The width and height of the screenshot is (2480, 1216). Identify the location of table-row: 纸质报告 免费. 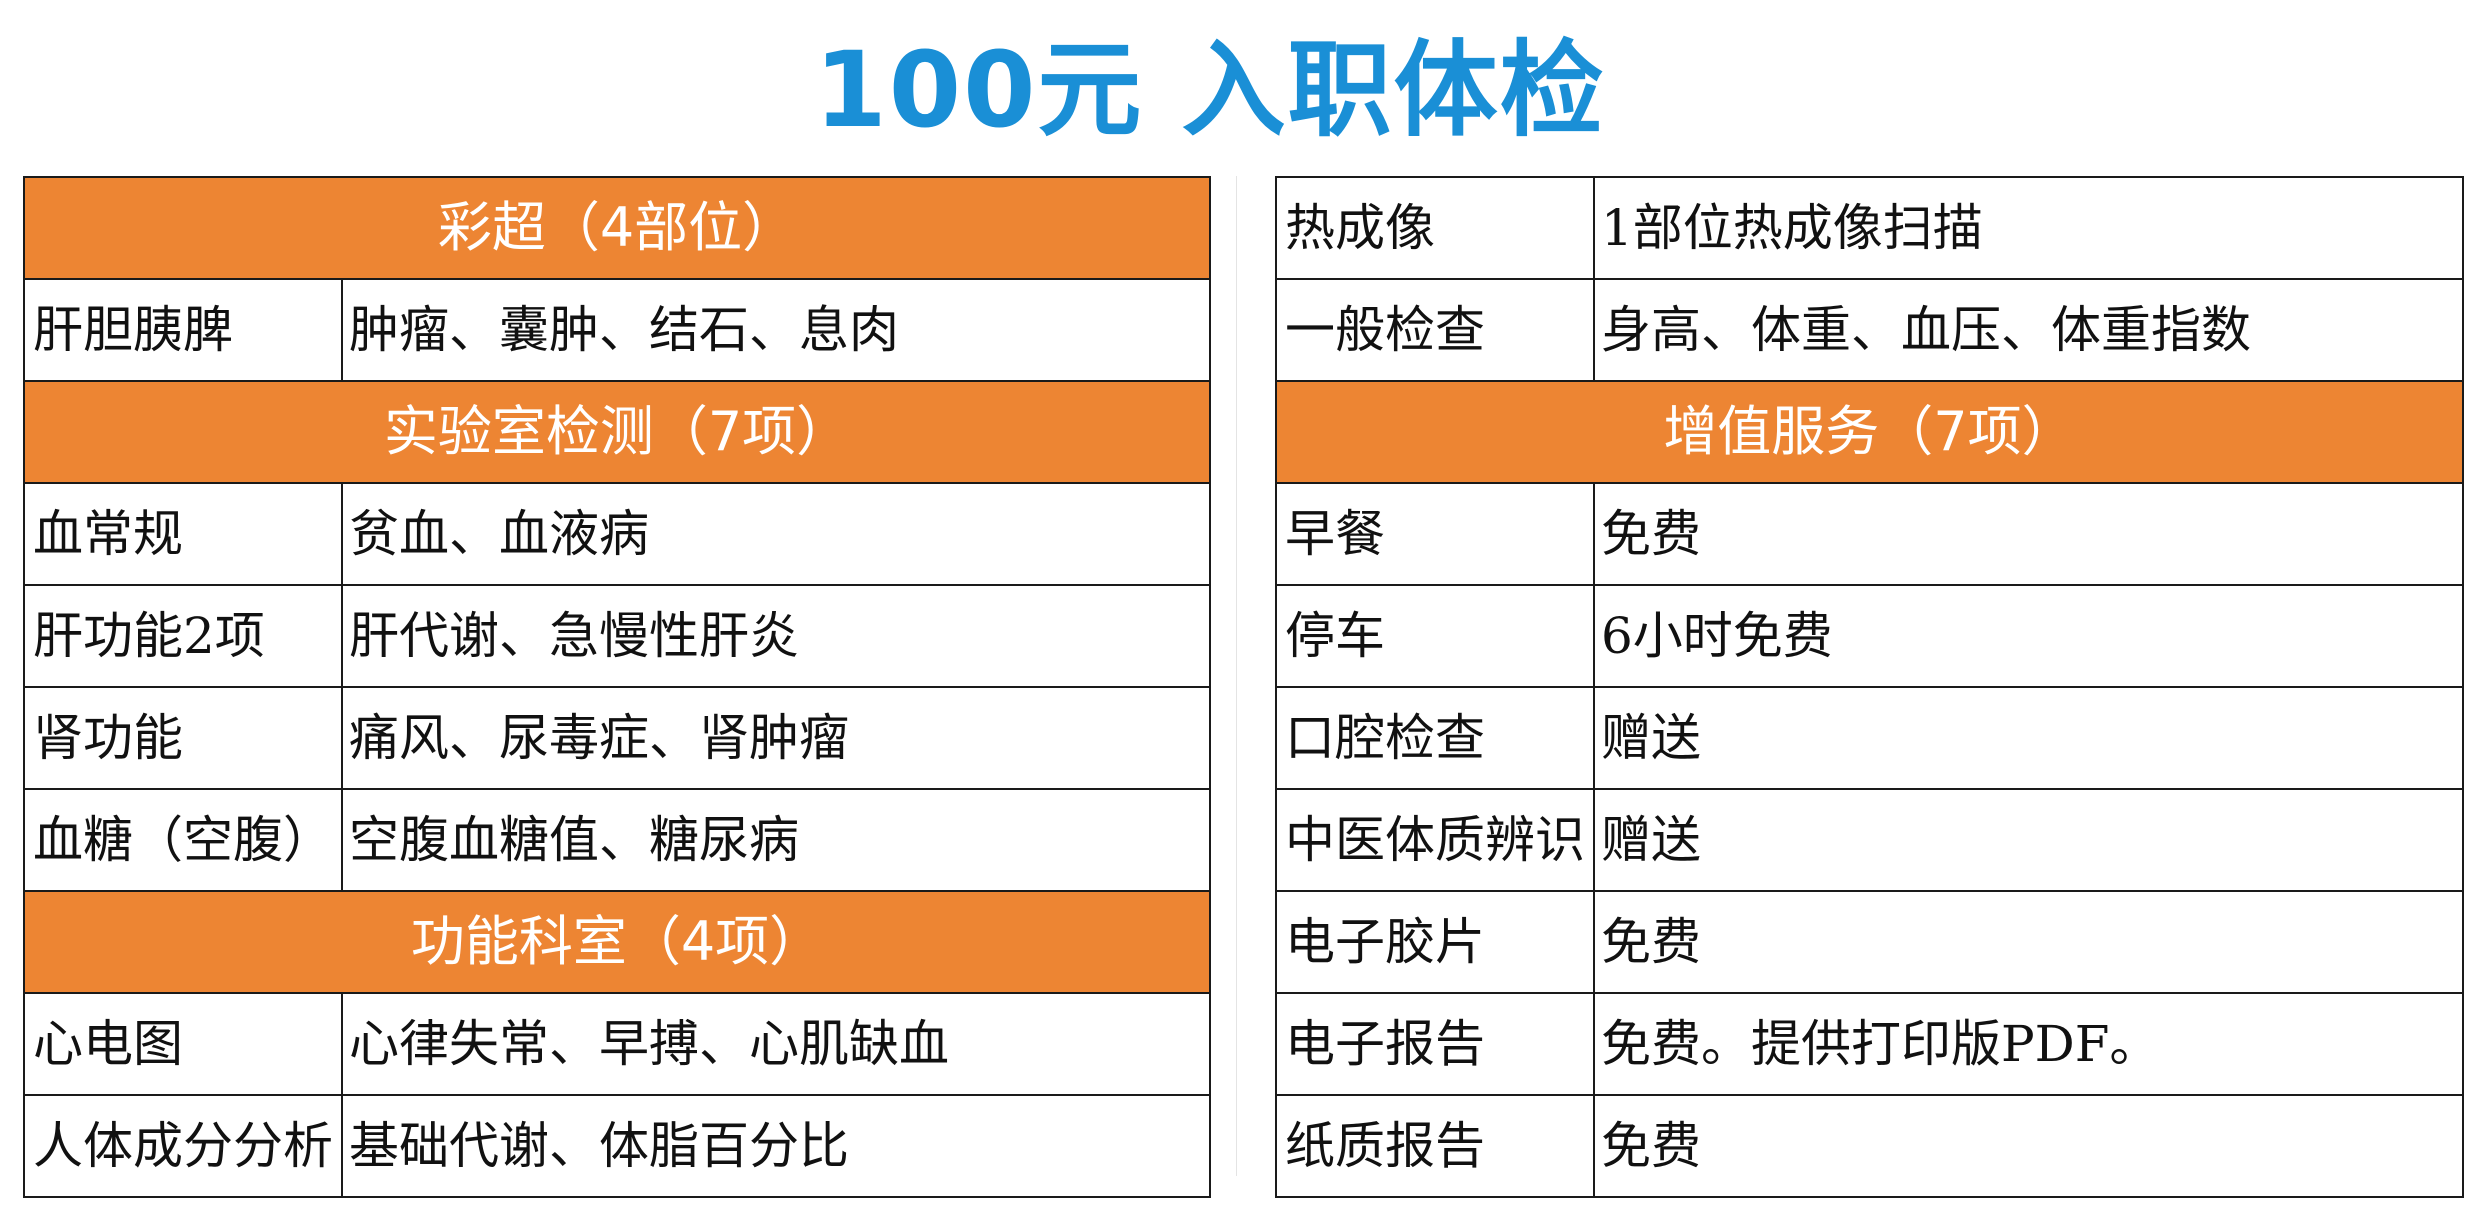
(1869, 1146).